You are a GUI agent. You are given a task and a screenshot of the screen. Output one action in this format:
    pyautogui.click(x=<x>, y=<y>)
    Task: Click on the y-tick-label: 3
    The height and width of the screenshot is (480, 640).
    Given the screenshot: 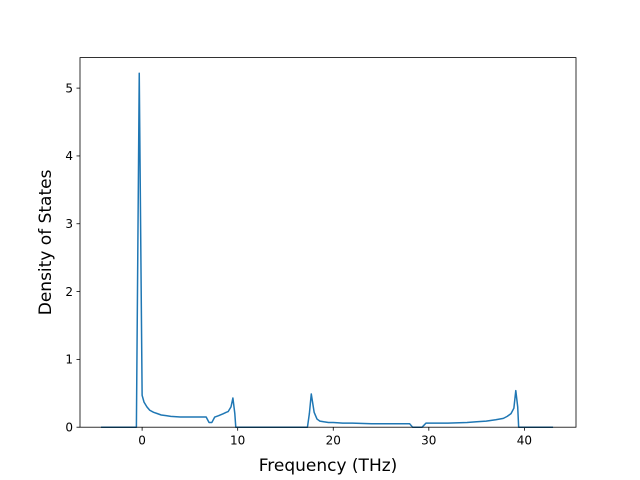 What is the action you would take?
    pyautogui.click(x=69, y=224)
    